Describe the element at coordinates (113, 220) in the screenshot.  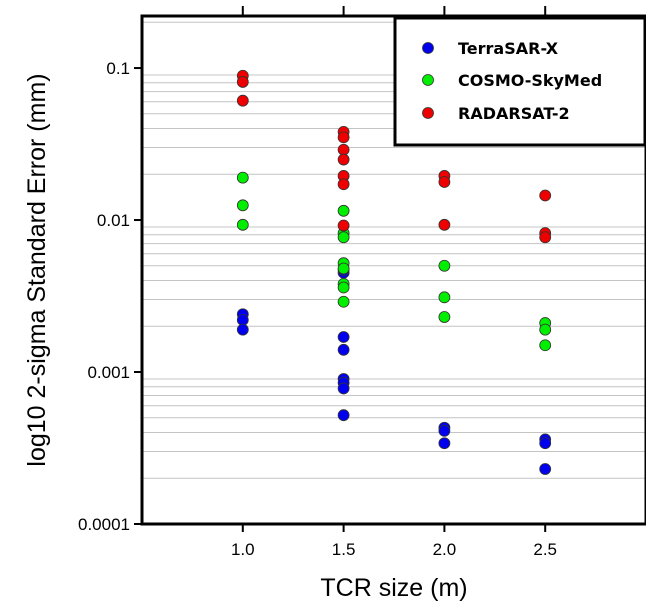
I see `y-tick-label: 0.01` at that location.